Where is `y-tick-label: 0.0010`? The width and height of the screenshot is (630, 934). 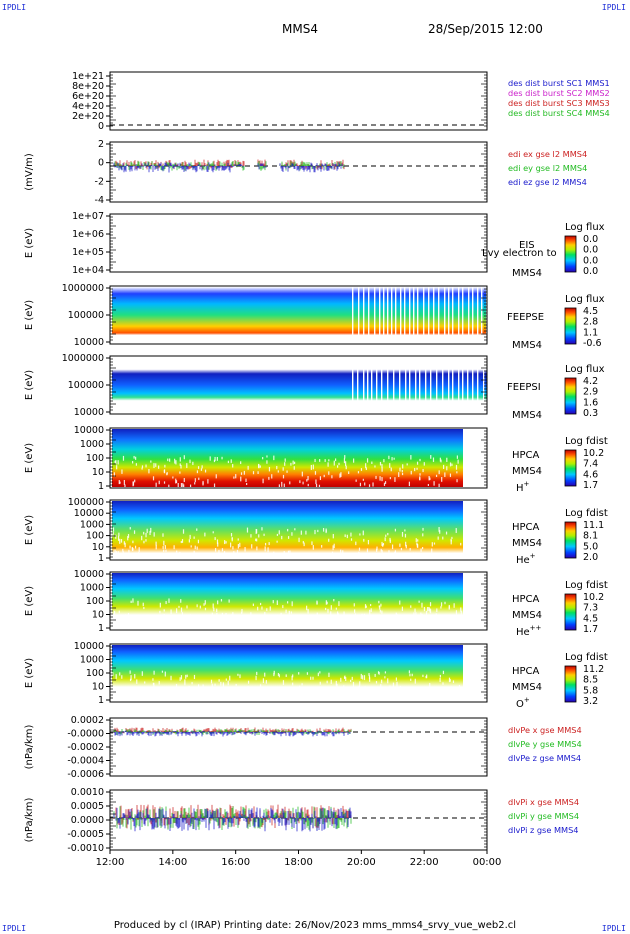 y-tick-label: 0.0010 is located at coordinates (87, 792).